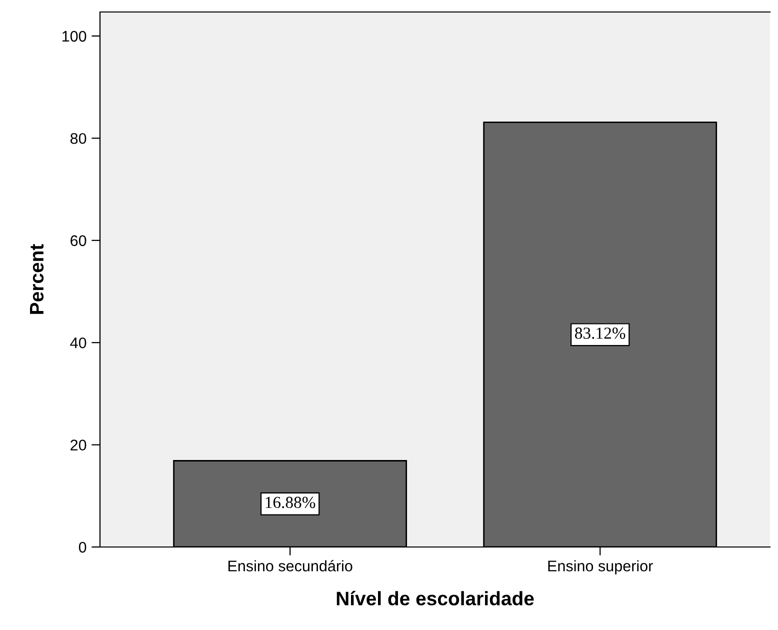 This screenshot has height=630, width=778. Describe the element at coordinates (78, 240) in the screenshot. I see `y-tick-label: 60` at that location.